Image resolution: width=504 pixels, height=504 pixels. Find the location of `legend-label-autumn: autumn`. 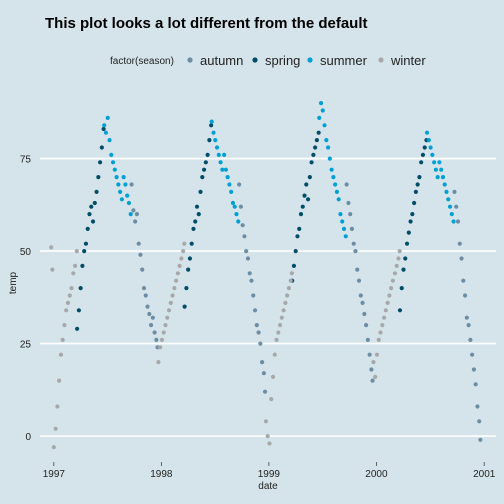

legend-label-autumn: autumn is located at coordinates (221, 60).